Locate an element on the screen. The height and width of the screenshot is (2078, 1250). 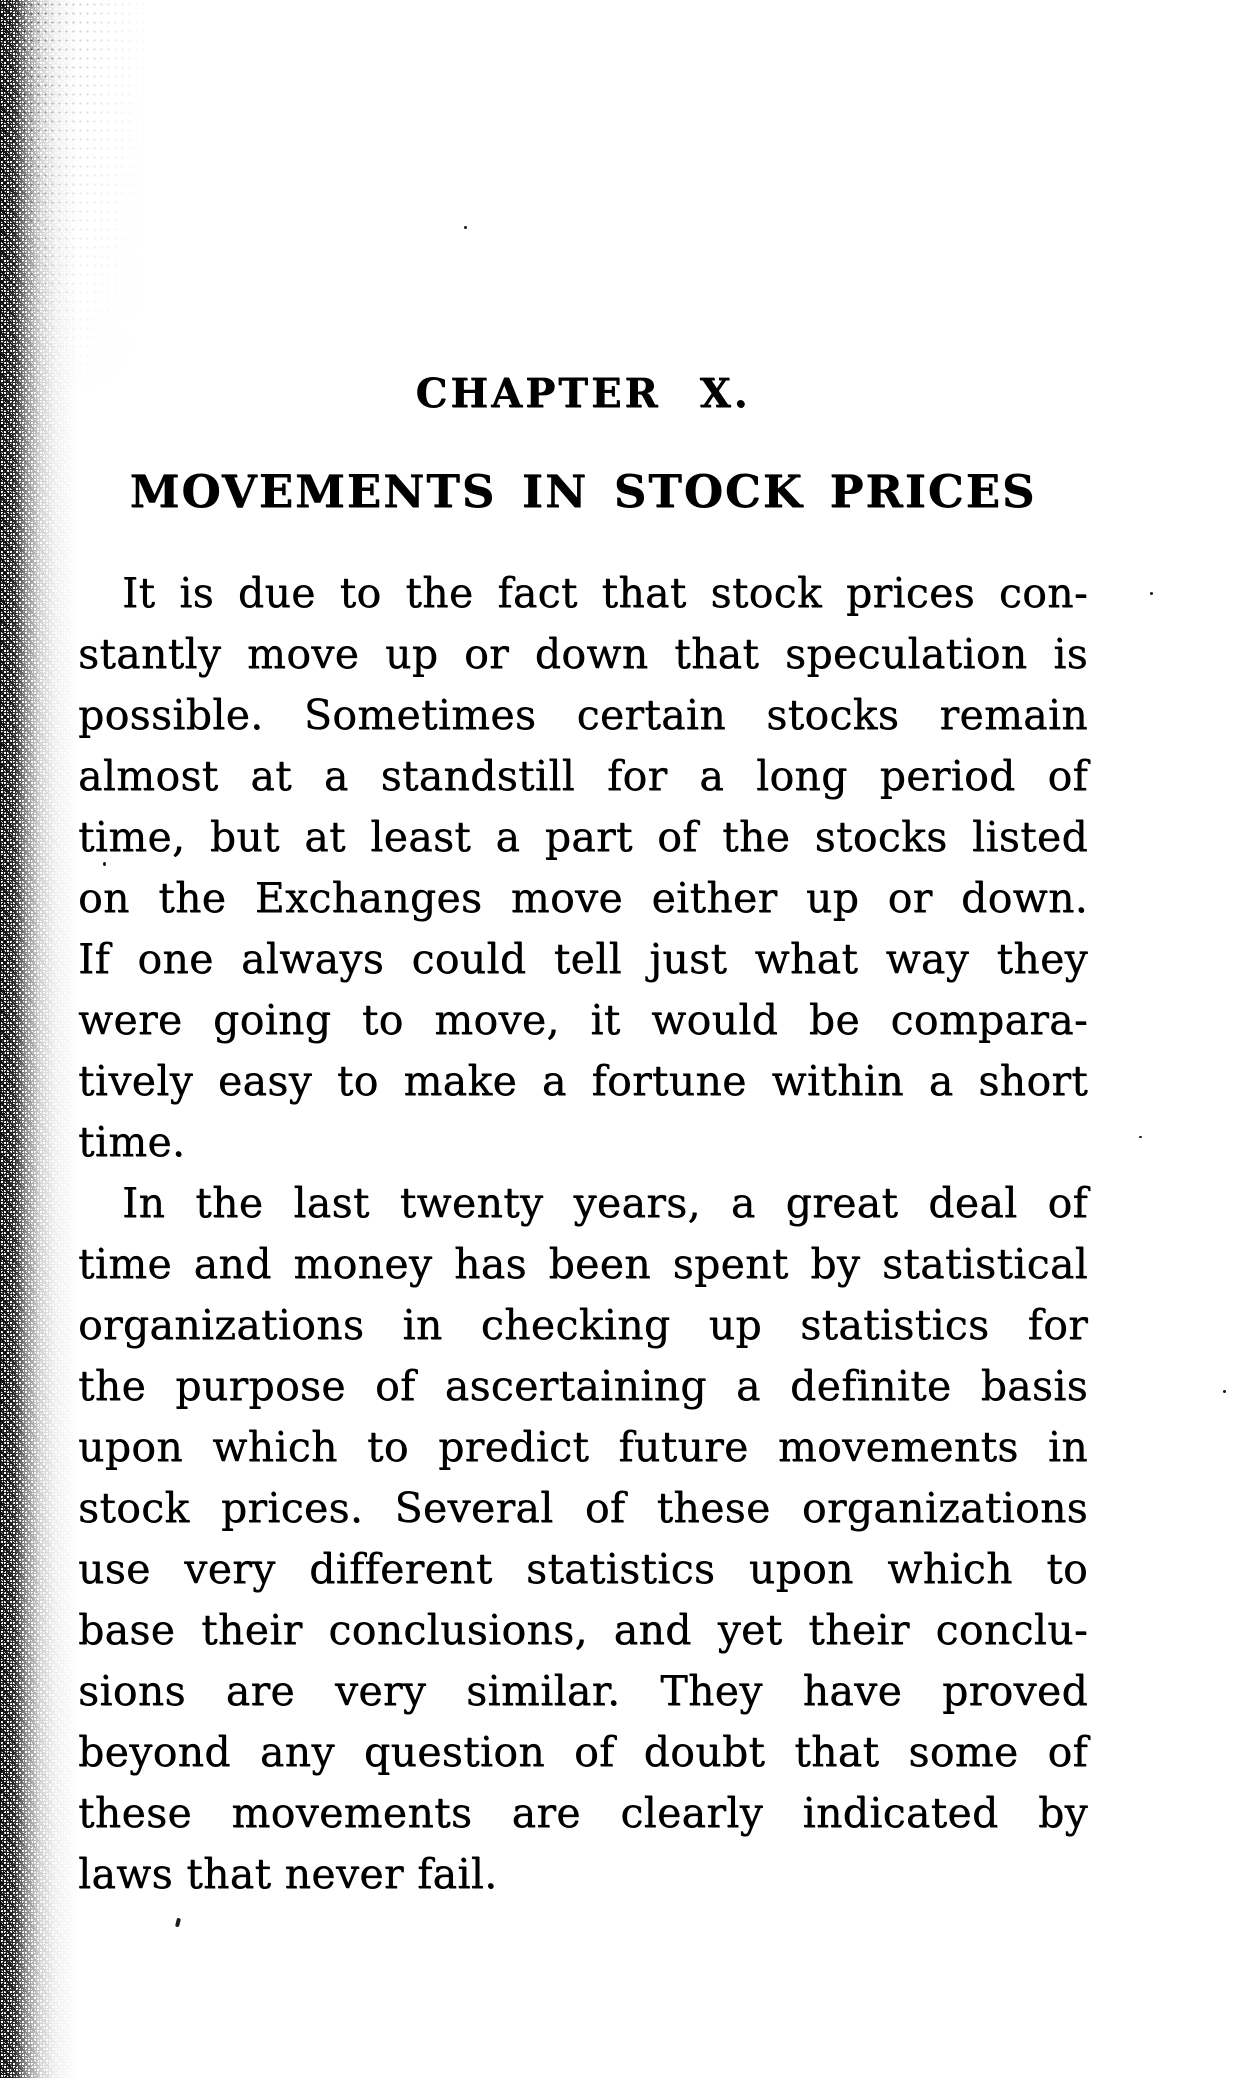
scan-noise-top-left is located at coordinates (85, 210).